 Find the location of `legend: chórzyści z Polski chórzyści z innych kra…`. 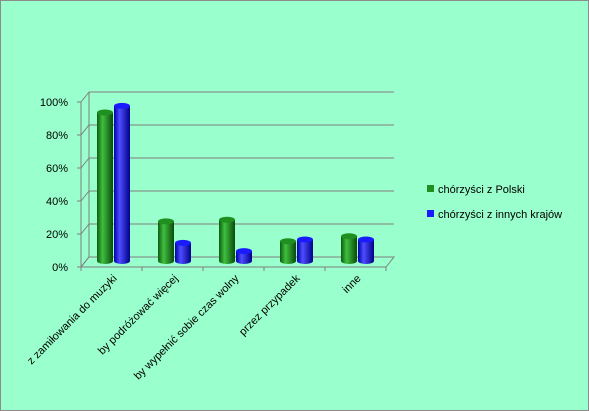

legend: chórzyści z Polski chórzyści z innych kra… is located at coordinates (494, 202).